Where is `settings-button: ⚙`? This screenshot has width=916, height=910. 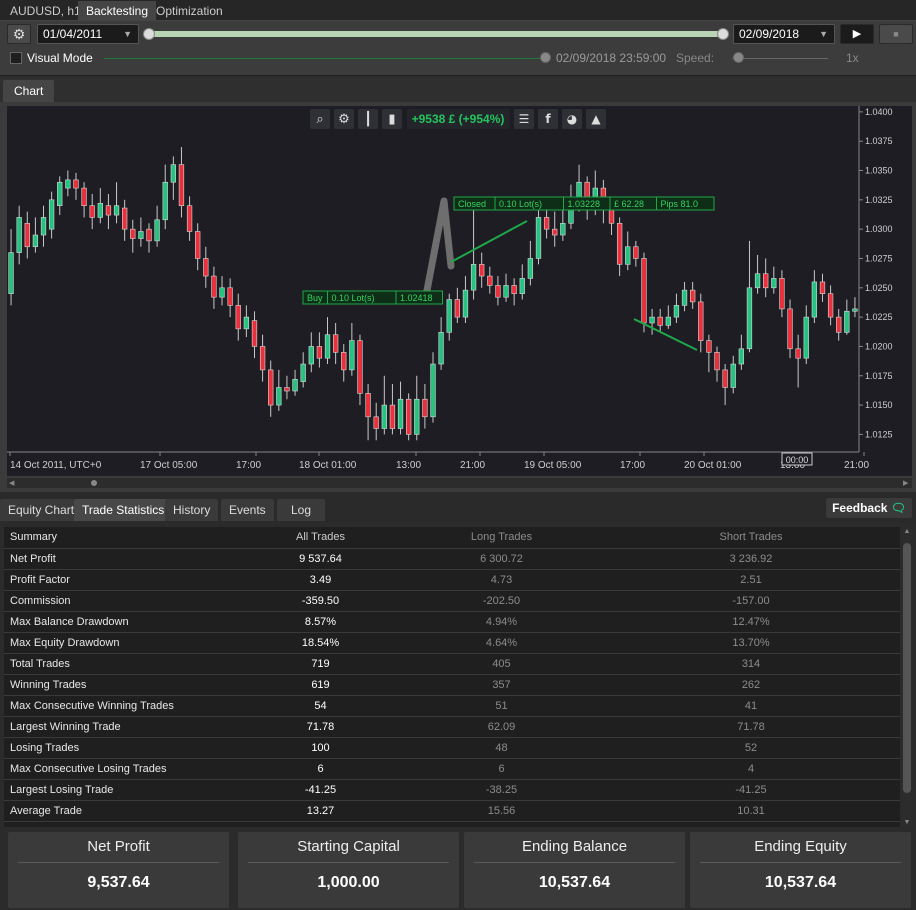
settings-button: ⚙ is located at coordinates (19, 34).